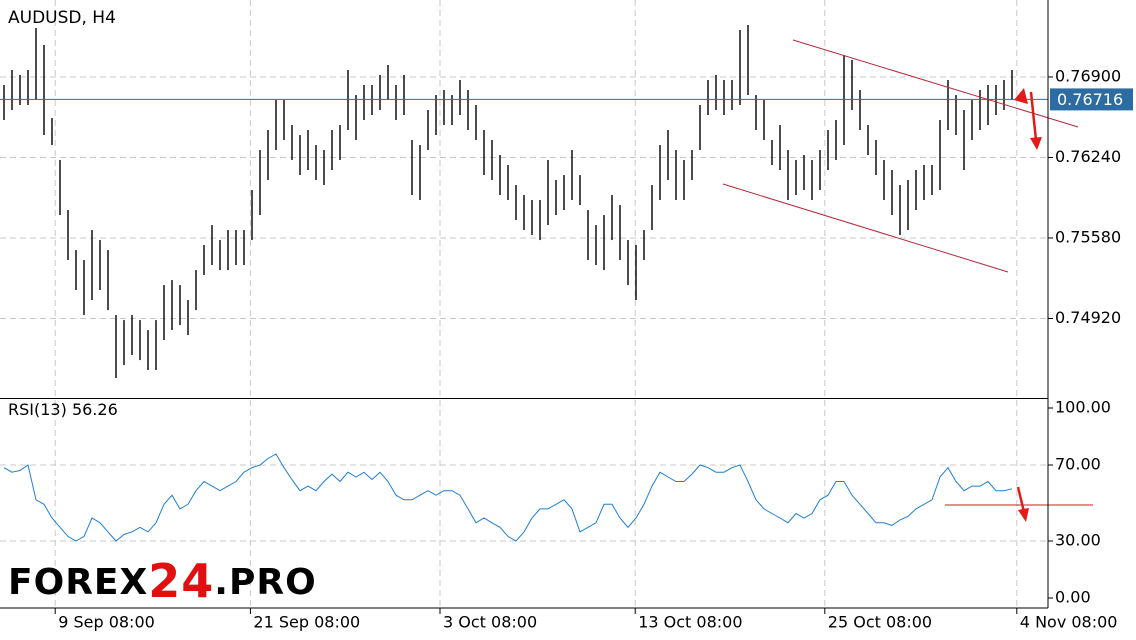  Describe the element at coordinates (880, 622) in the screenshot. I see `x-tick-label: 25 Oct 08:00` at that location.